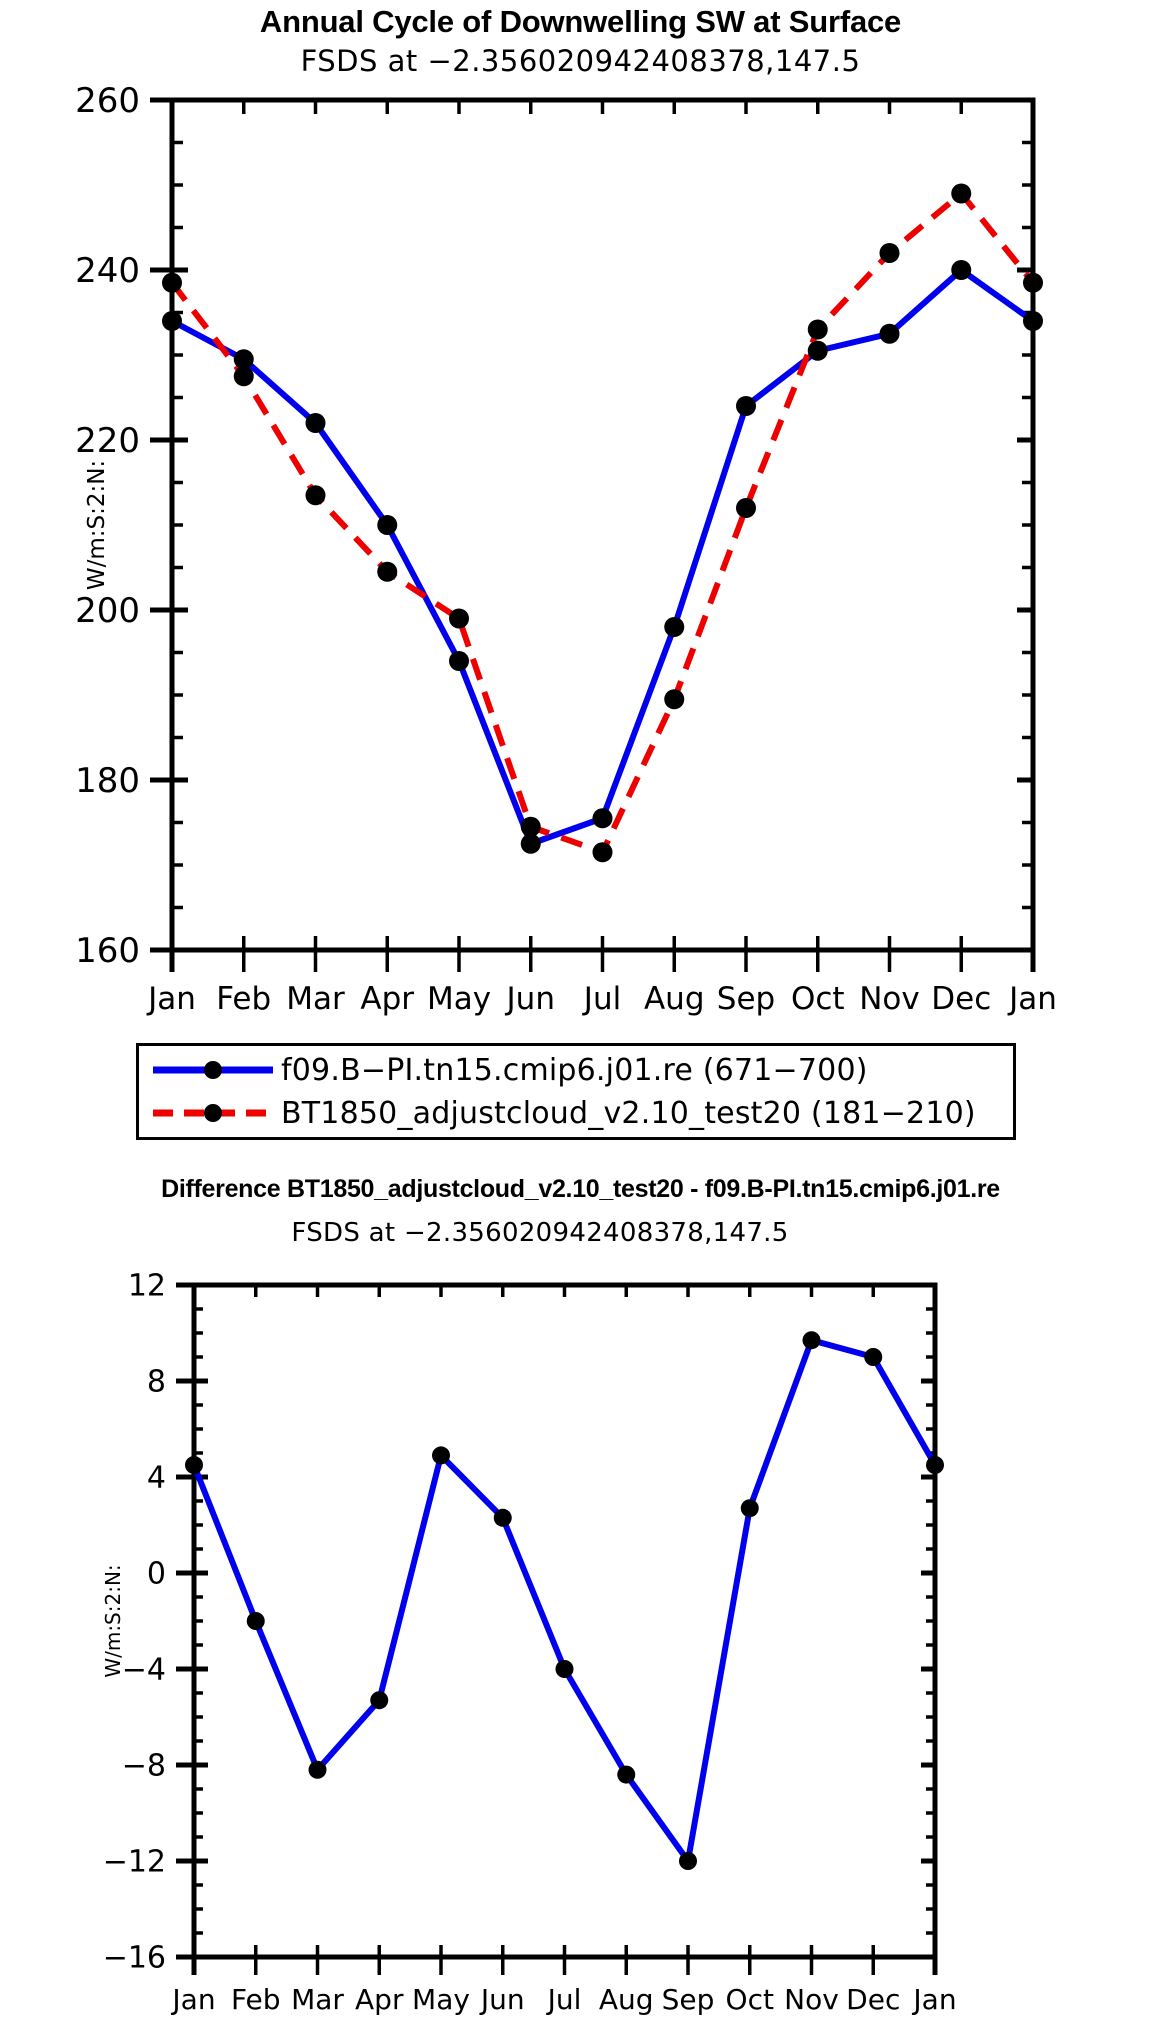 This screenshot has width=1161, height=2032. I want to click on legend-swatch-dashed-red, so click(213, 1113).